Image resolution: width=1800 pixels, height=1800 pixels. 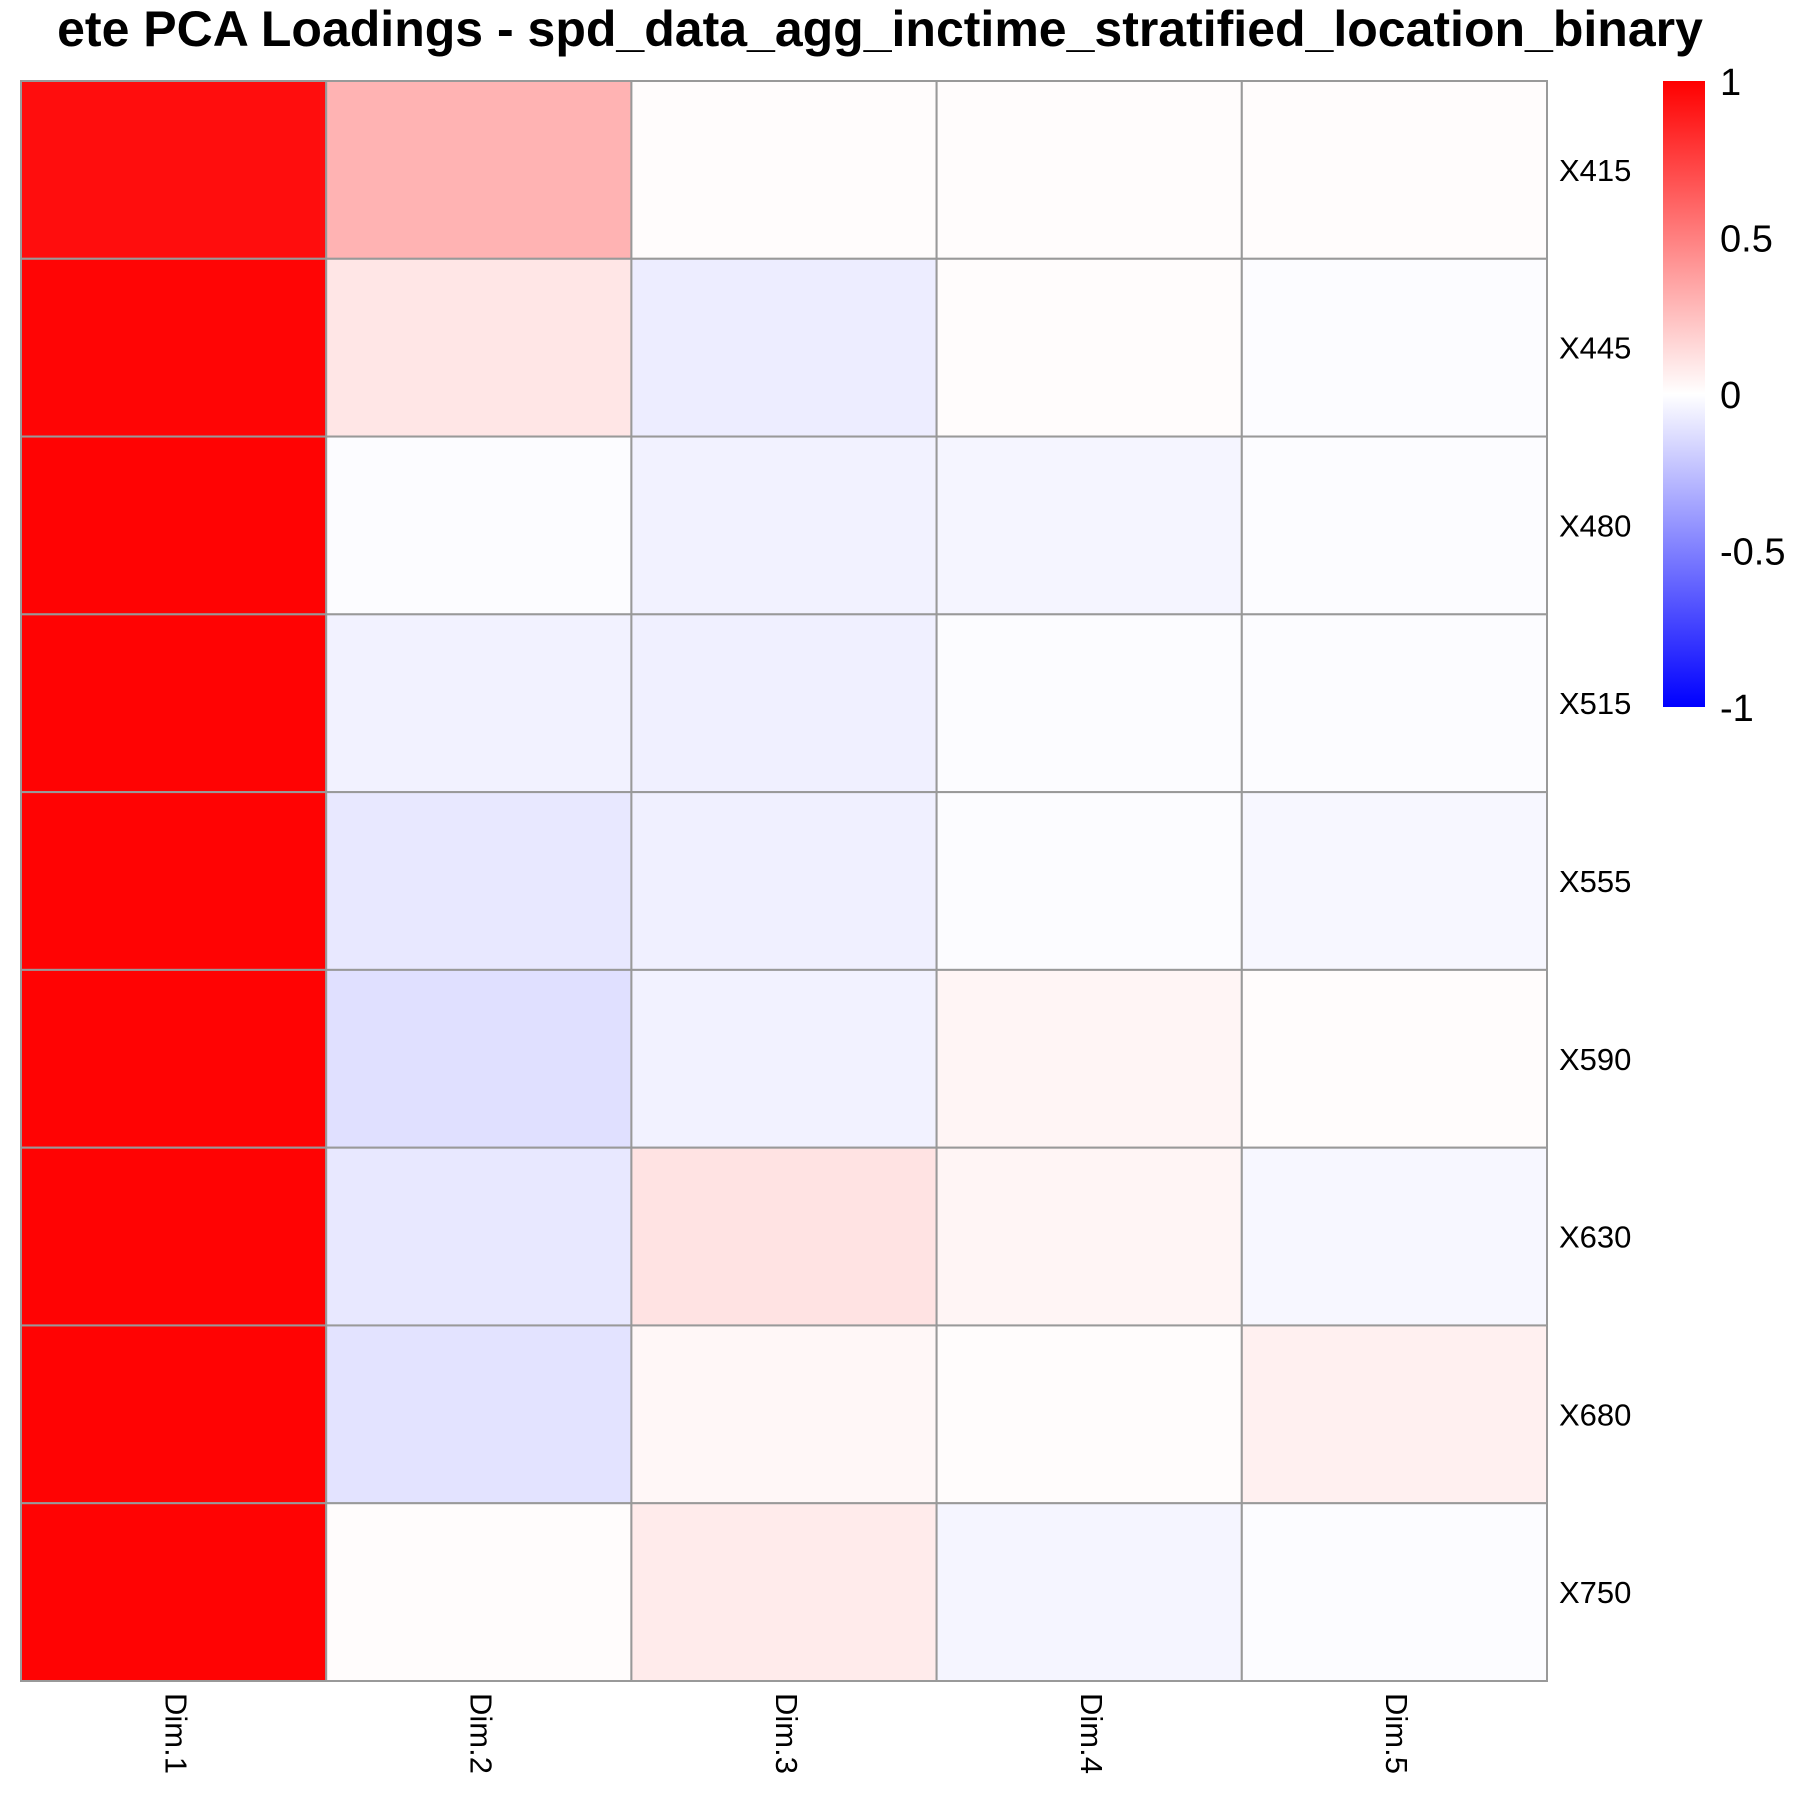 What do you see at coordinates (175, 1733) in the screenshot?
I see `column-label: Dim.1` at bounding box center [175, 1733].